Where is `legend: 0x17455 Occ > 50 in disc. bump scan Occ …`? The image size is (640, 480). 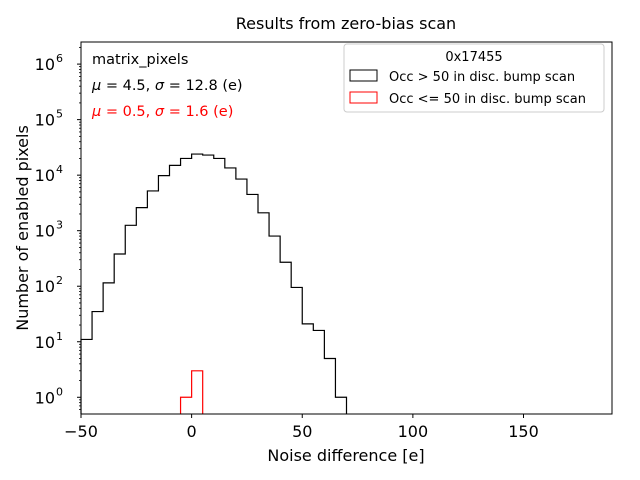 legend: 0x17455 Occ > 50 in disc. bump scan Occ … is located at coordinates (474, 78).